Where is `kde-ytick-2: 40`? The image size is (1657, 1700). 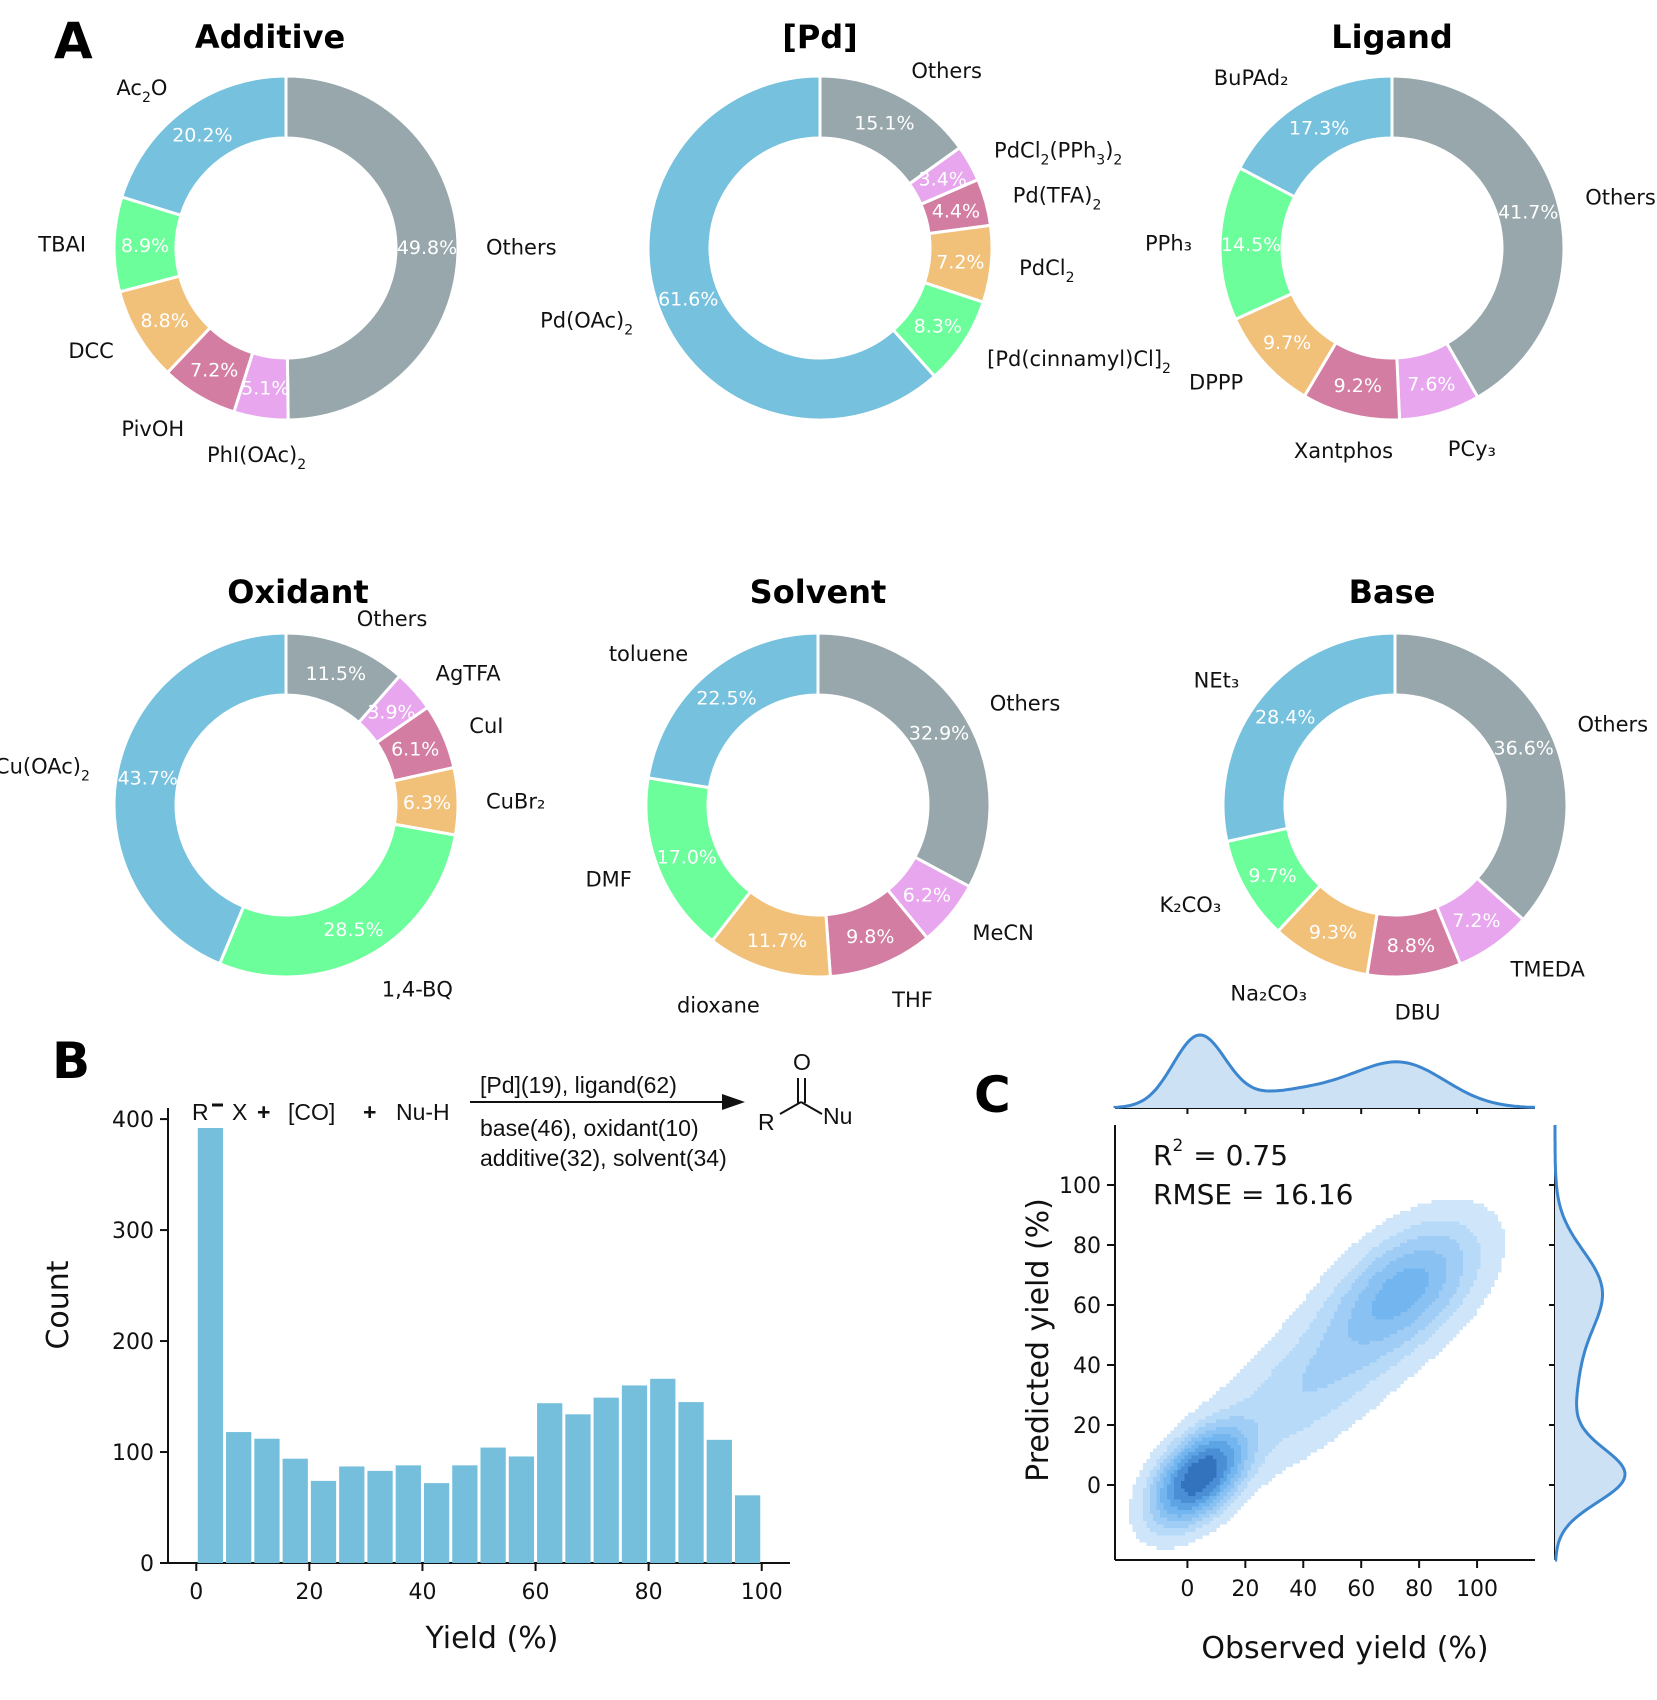 kde-ytick-2: 40 is located at coordinates (1087, 1366).